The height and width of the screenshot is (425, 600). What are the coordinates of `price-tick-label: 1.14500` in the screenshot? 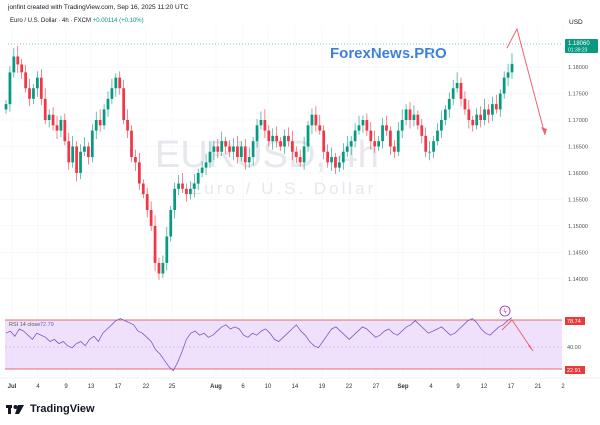 It's located at (578, 253).